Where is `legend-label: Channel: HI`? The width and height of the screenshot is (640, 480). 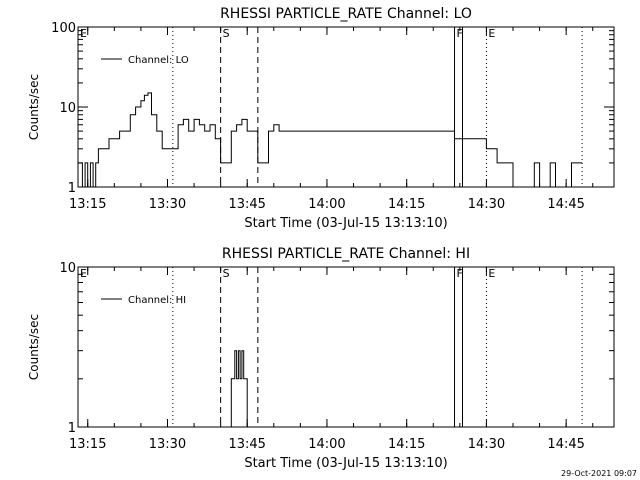
legend-label: Channel: HI is located at coordinates (157, 300).